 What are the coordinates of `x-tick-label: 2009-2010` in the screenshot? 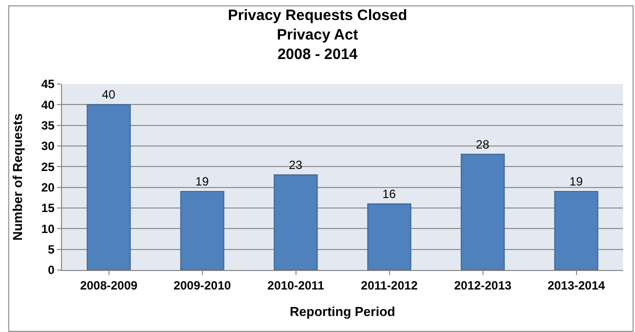 It's located at (203, 285).